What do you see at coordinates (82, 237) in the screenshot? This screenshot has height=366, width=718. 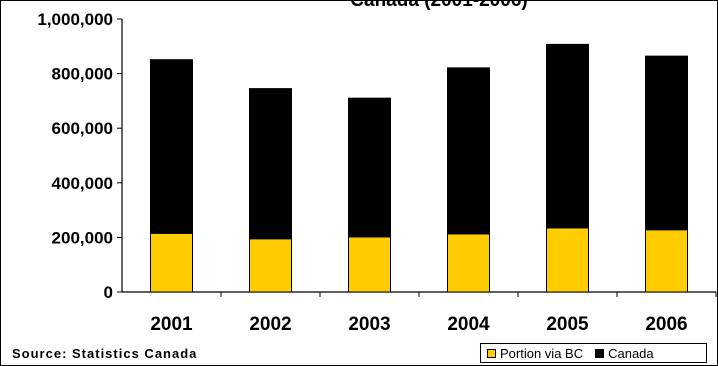 I see `y-tick-label: 200,000` at bounding box center [82, 237].